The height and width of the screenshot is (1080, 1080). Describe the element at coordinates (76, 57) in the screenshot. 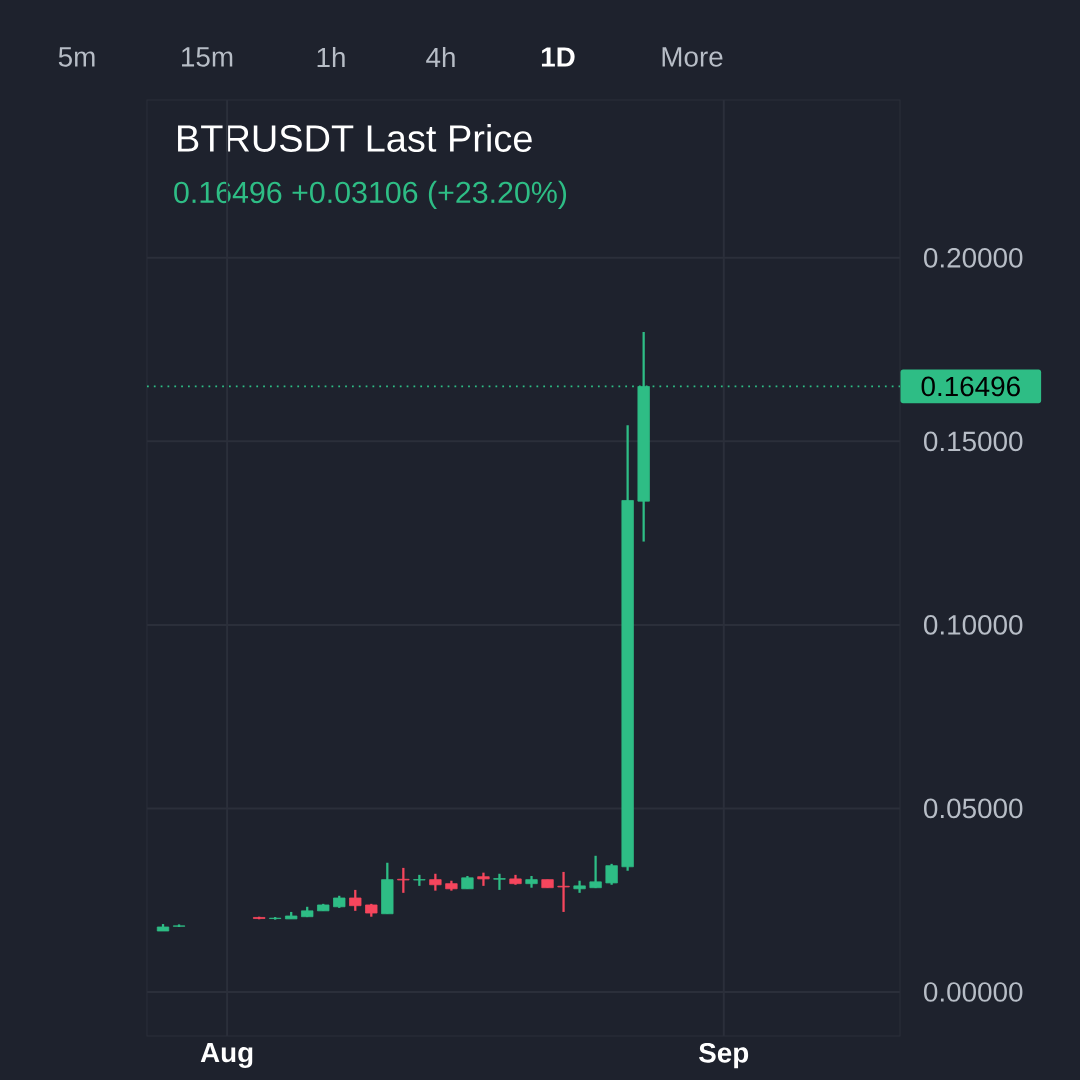

I see `text: 5m` at that location.